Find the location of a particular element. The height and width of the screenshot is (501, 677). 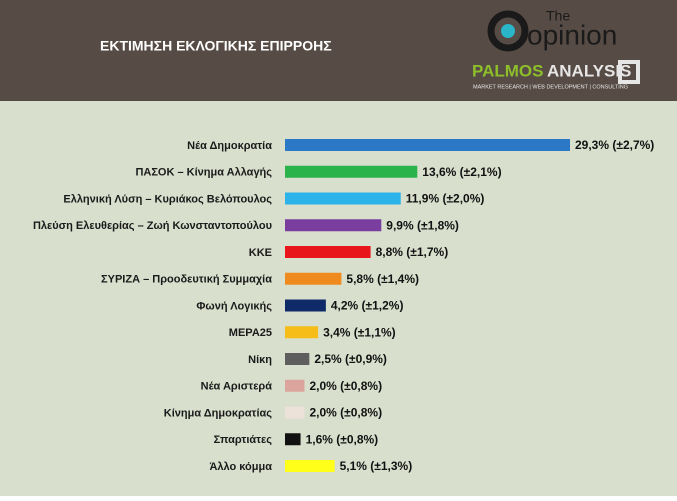

category-label: Νίκη is located at coordinates (260, 360).